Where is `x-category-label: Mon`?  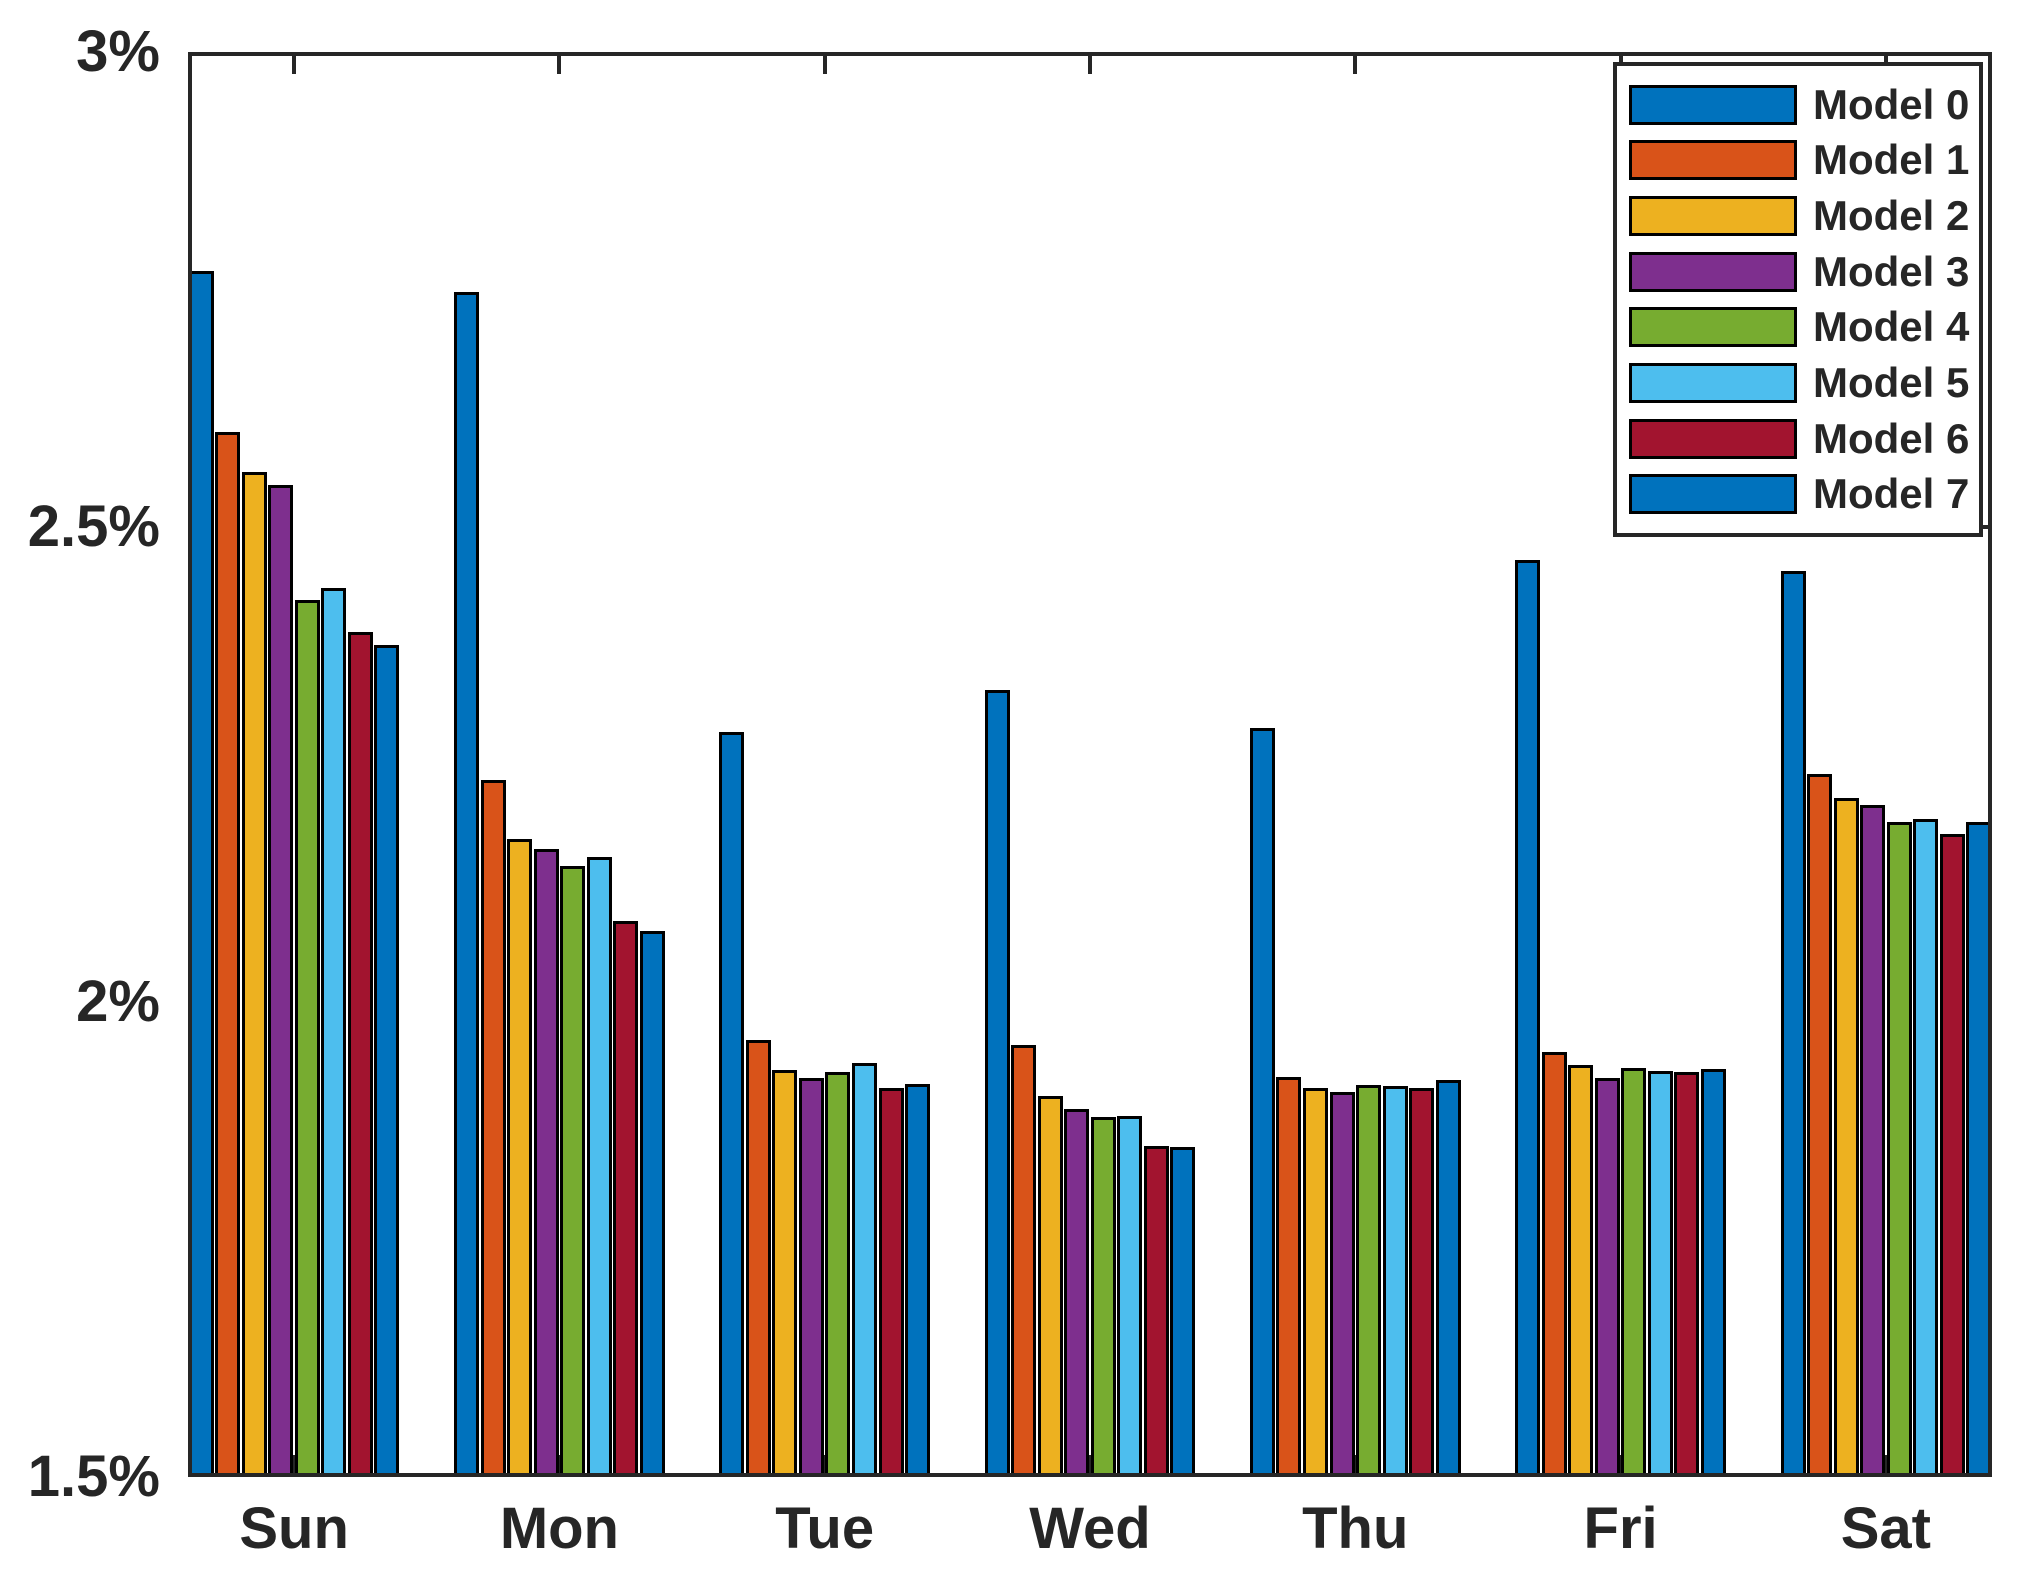
x-category-label: Mon is located at coordinates (559, 1528).